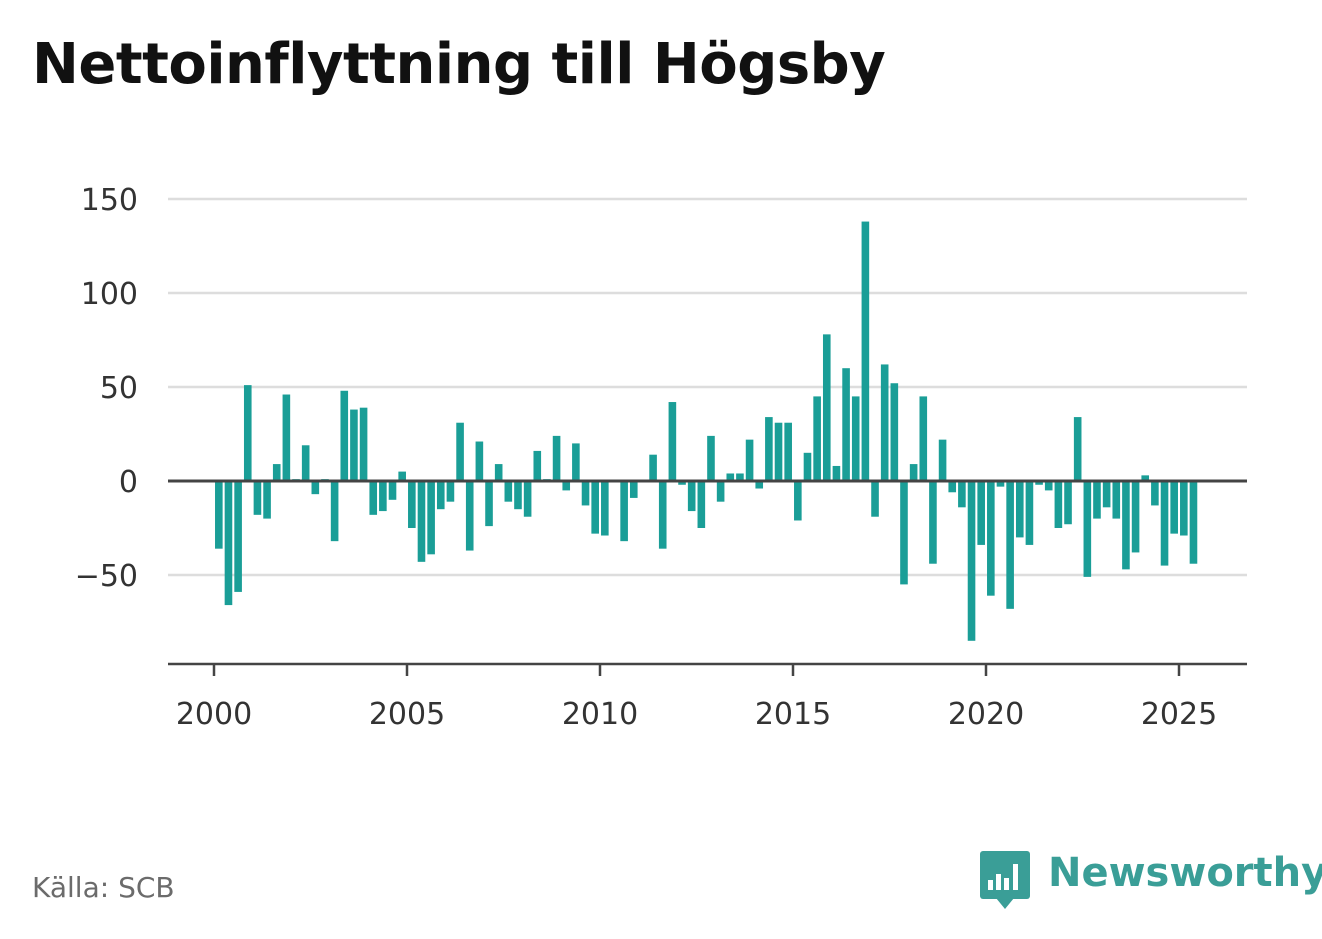  I want to click on x-tick-label: 2005, so click(407, 714).